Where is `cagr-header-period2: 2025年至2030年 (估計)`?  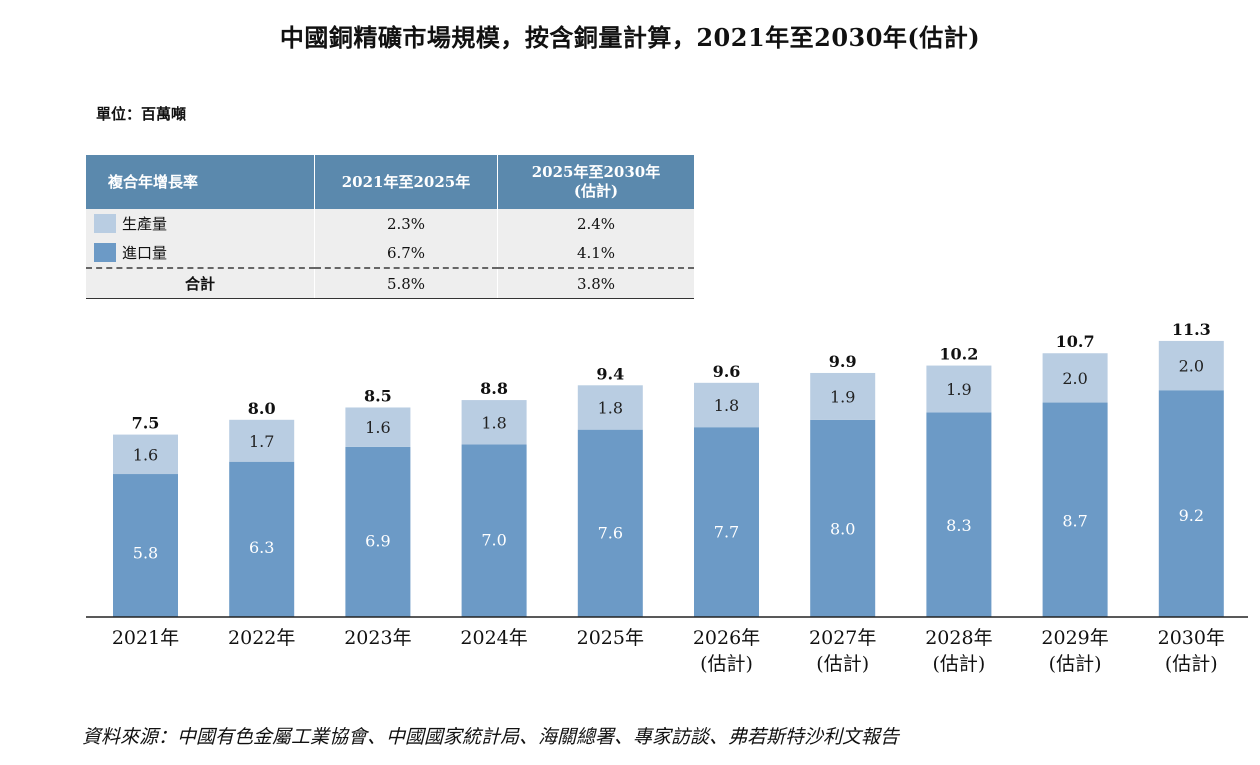
cagr-header-period2: 2025年至2030年 (估計) is located at coordinates (595, 182).